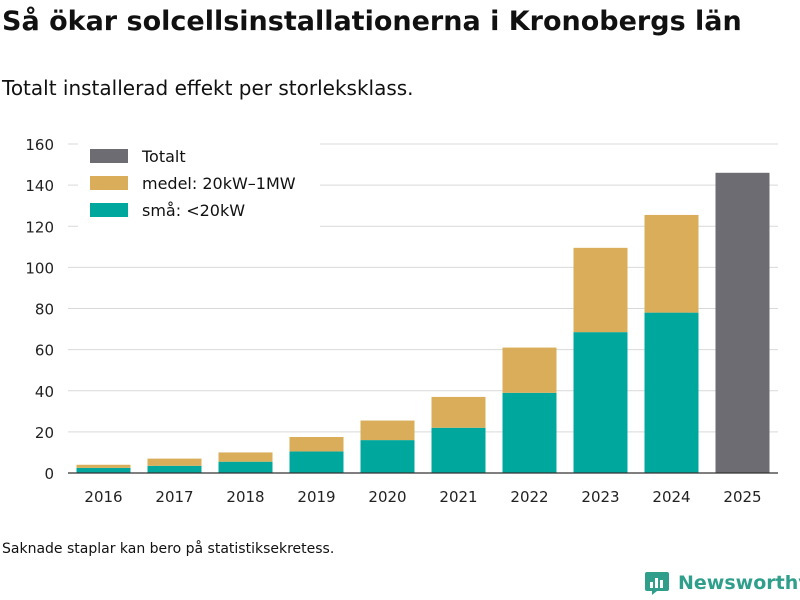  Describe the element at coordinates (193, 210) in the screenshot. I see `legend-label: små: <20kW` at that location.